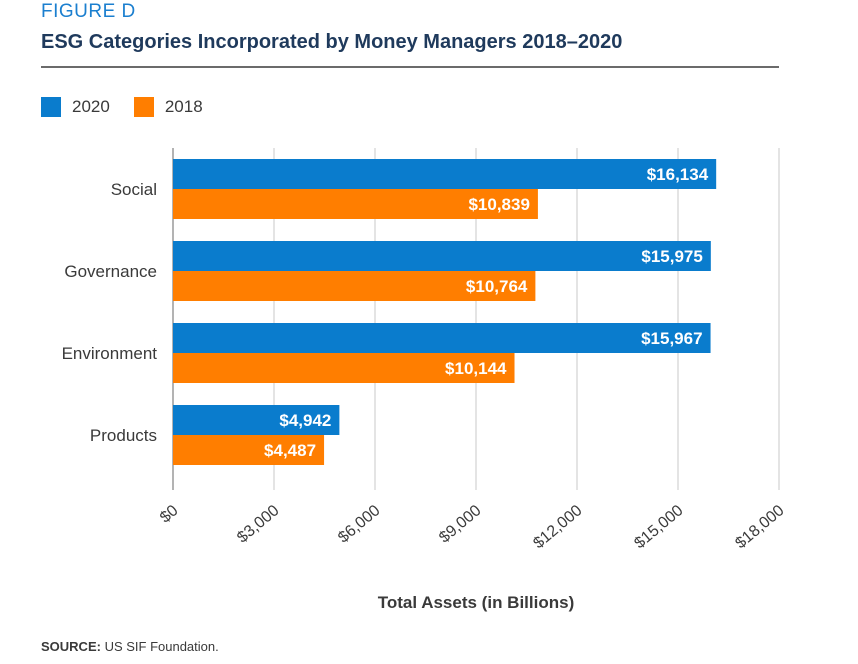  Describe the element at coordinates (658, 527) in the screenshot. I see `x-tick-label: $15,000` at that location.